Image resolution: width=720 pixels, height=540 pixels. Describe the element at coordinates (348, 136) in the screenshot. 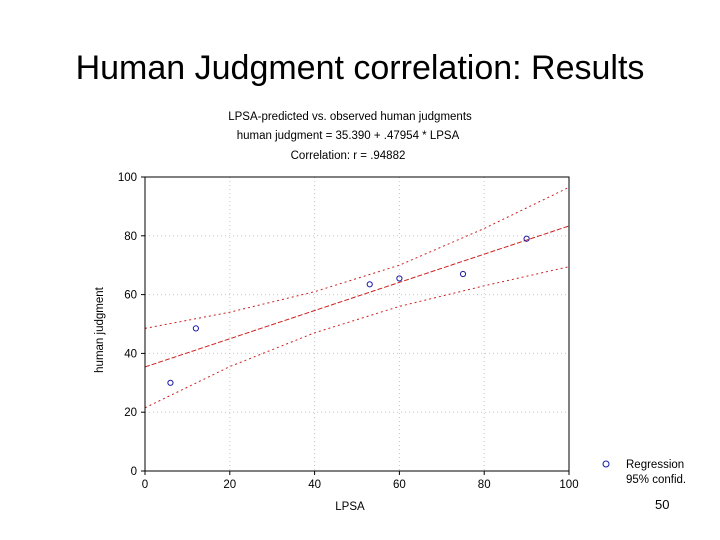

I see `chart-subtitle-equation: human judgment = 35.390 + .47954 * LPSA` at that location.